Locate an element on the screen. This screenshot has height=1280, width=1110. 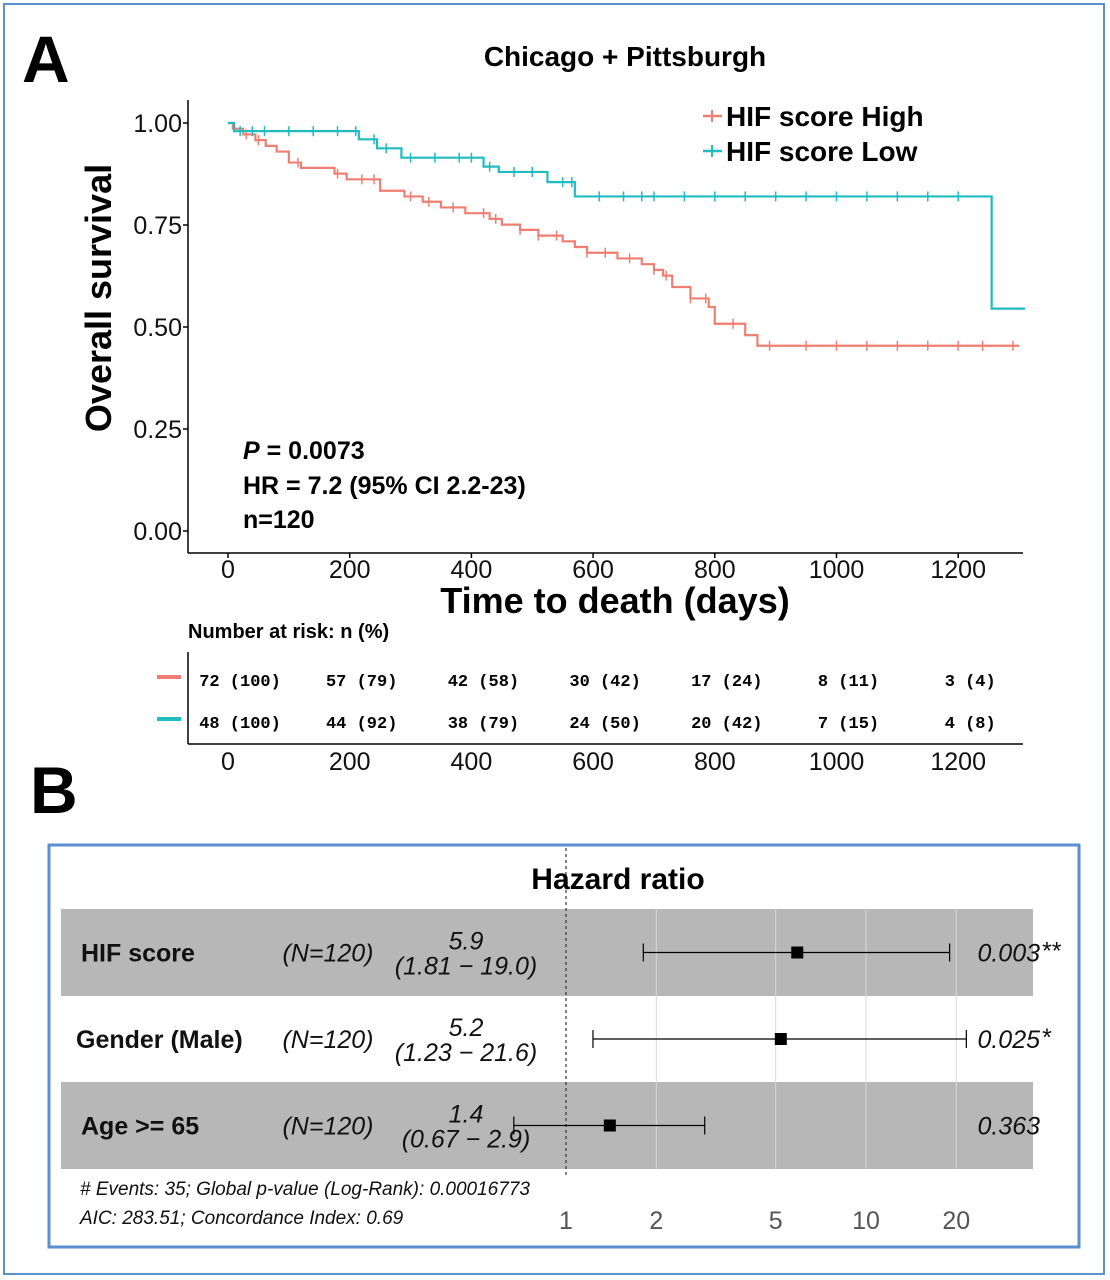
km-legend: HIF score High HIF score Low is located at coordinates (813, 134).